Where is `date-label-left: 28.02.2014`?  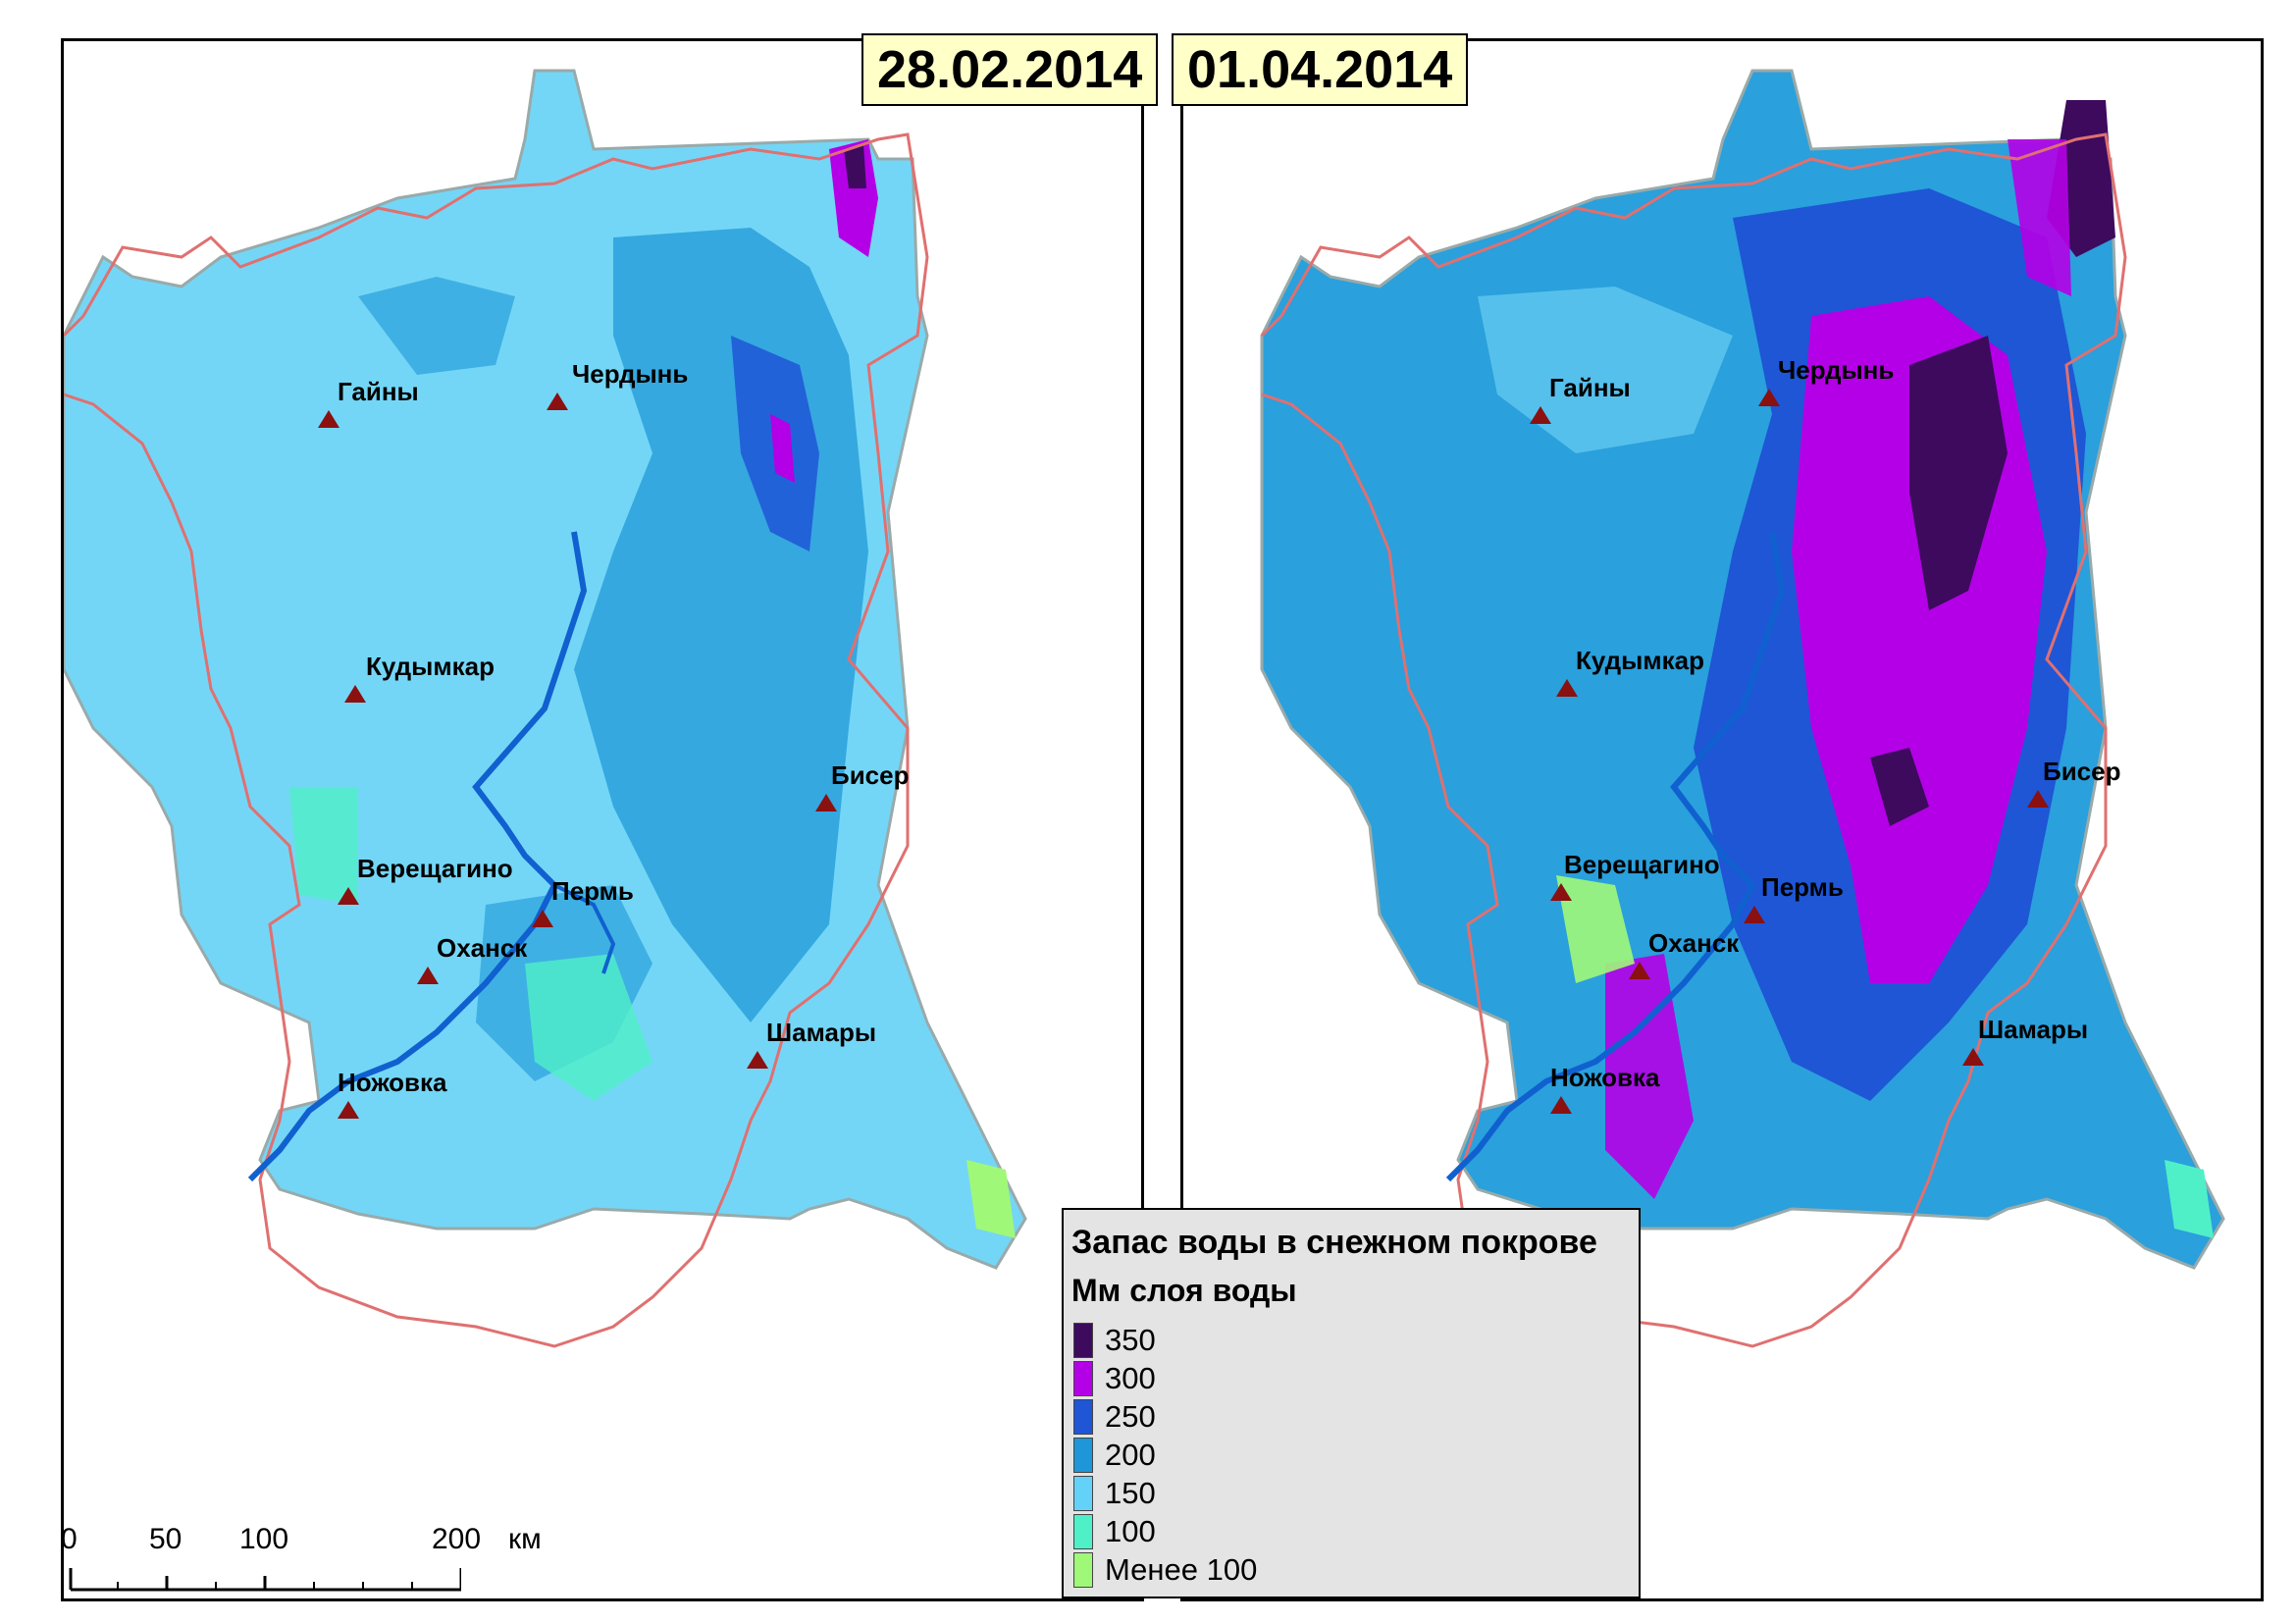
date-label-left: 28.02.2014 is located at coordinates (1010, 69).